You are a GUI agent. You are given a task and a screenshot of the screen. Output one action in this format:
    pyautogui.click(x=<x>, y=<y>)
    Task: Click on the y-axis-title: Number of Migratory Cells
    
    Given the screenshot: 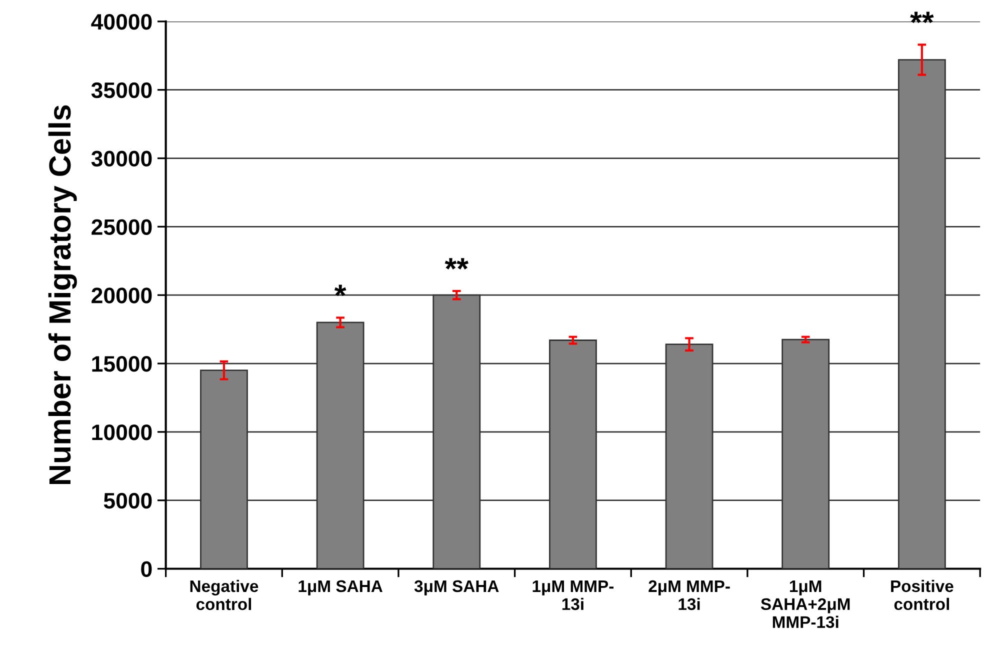 What is the action you would take?
    pyautogui.click(x=62, y=294)
    